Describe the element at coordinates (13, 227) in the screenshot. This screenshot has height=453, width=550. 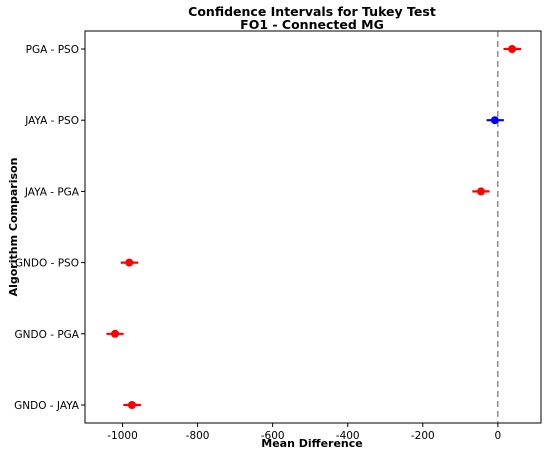
I see `y-axis-label: Algorithm Comparison` at that location.